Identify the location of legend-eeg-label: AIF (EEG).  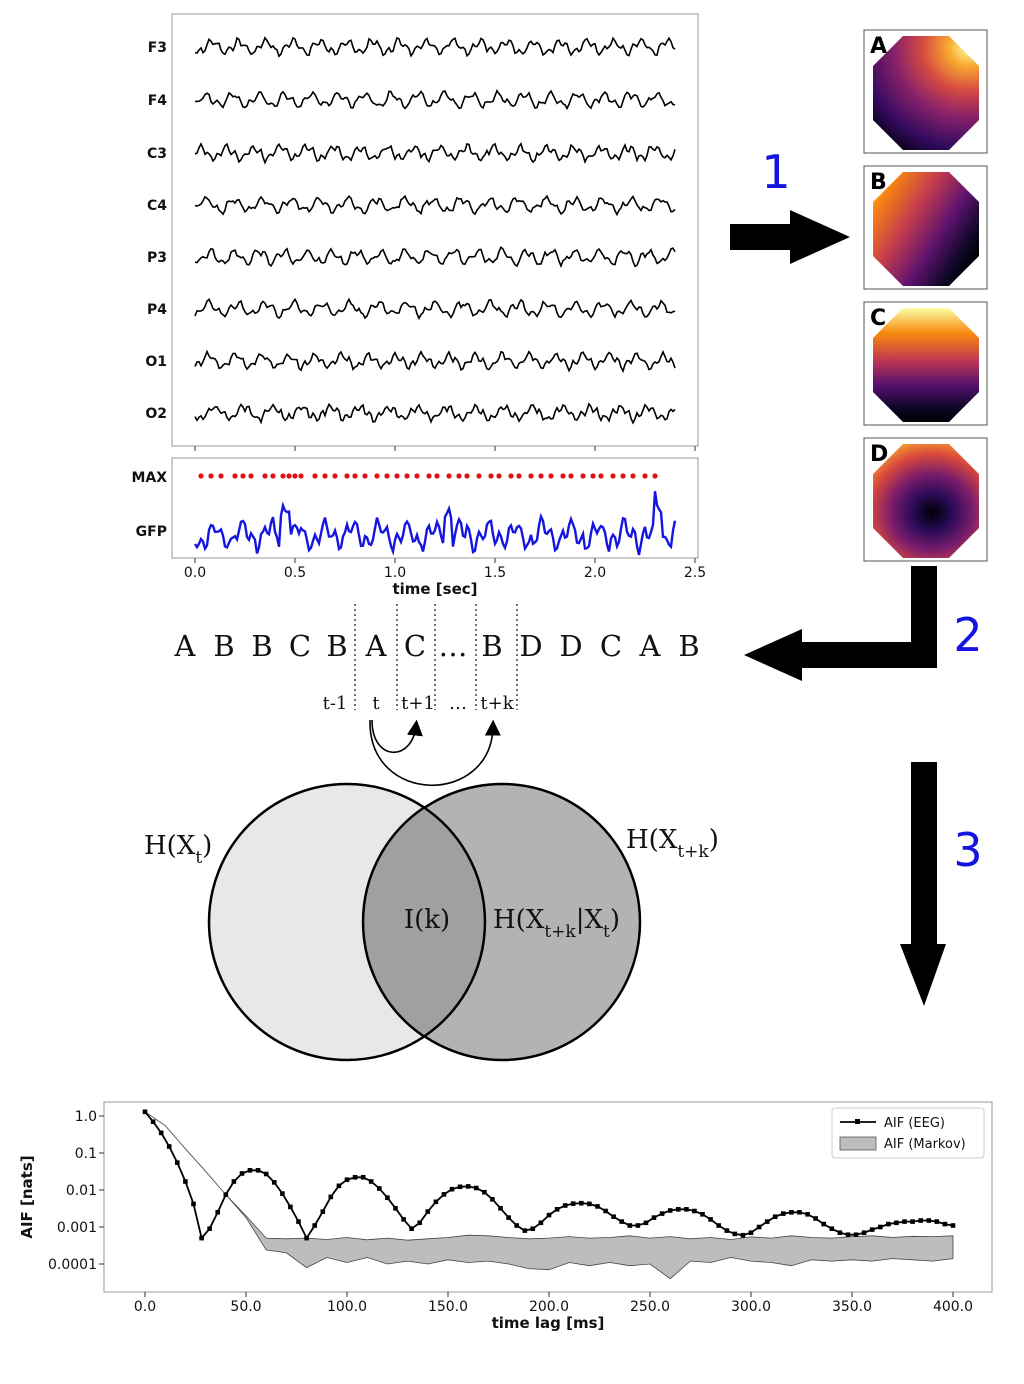
(914, 1123).